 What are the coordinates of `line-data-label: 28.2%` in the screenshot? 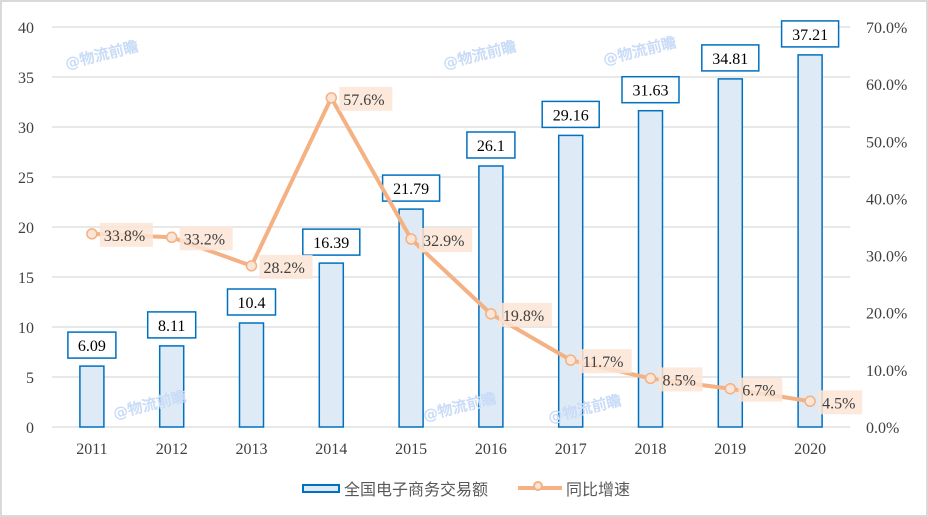 It's located at (284, 268).